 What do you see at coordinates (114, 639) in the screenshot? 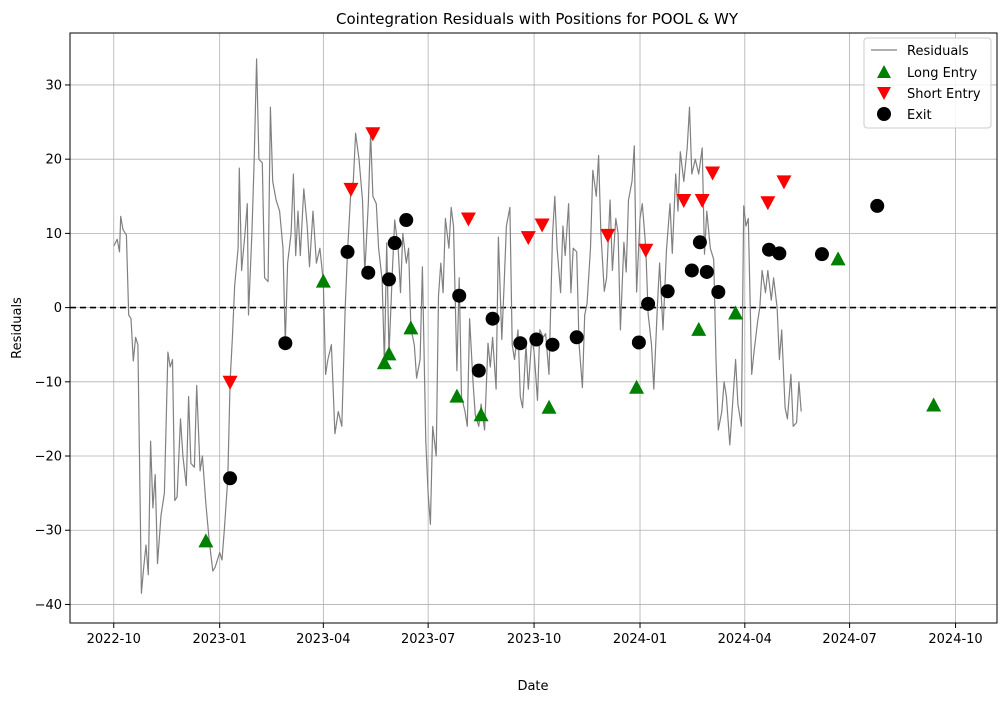
I see `x-tick-label: 2022-10` at bounding box center [114, 639].